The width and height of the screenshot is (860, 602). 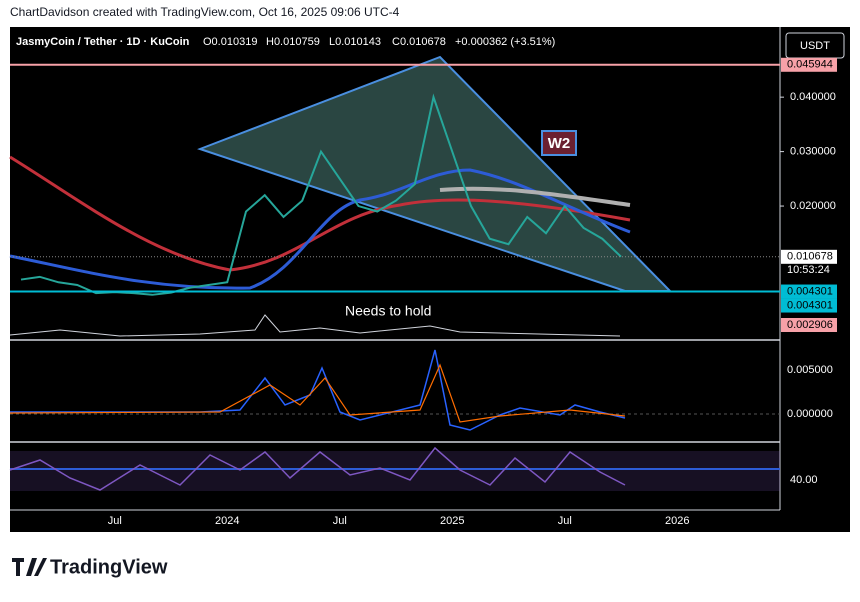 I want to click on volume-line, so click(x=315, y=325).